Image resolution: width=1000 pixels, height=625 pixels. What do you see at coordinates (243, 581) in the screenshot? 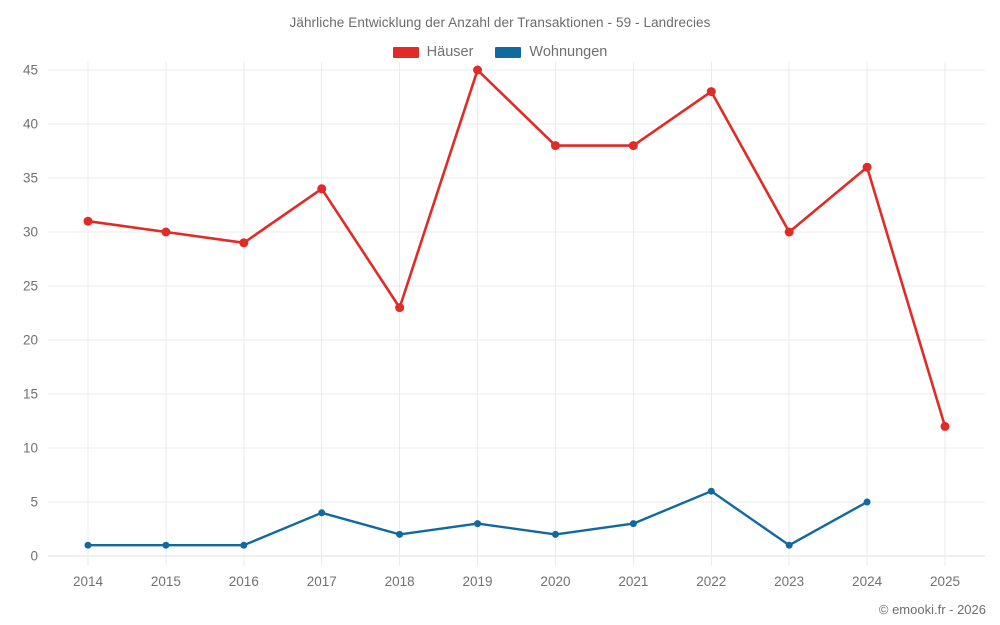
I see `x-axis-tick-label: 2016` at bounding box center [243, 581].